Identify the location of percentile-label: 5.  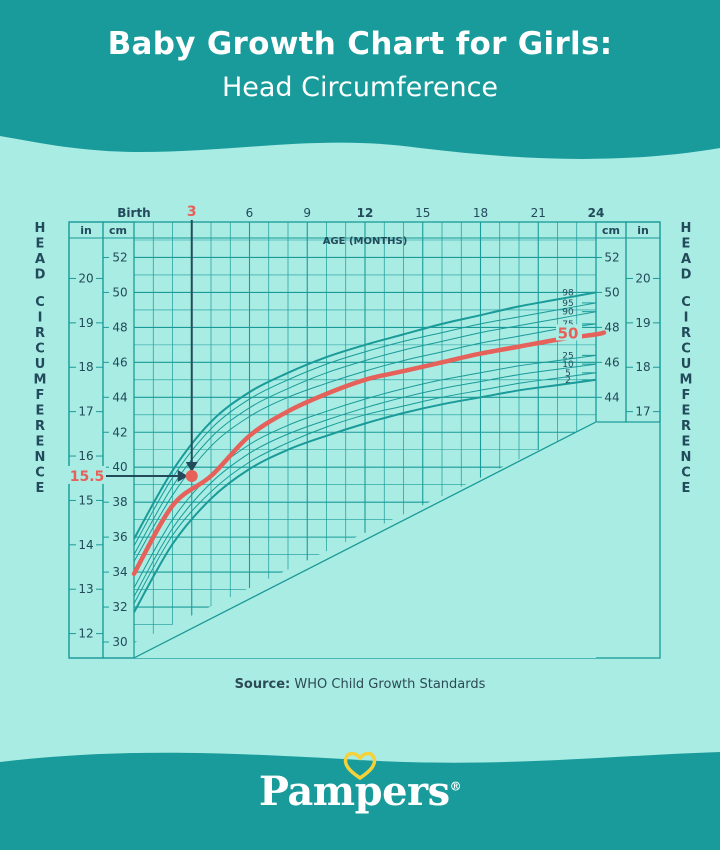
(568, 374).